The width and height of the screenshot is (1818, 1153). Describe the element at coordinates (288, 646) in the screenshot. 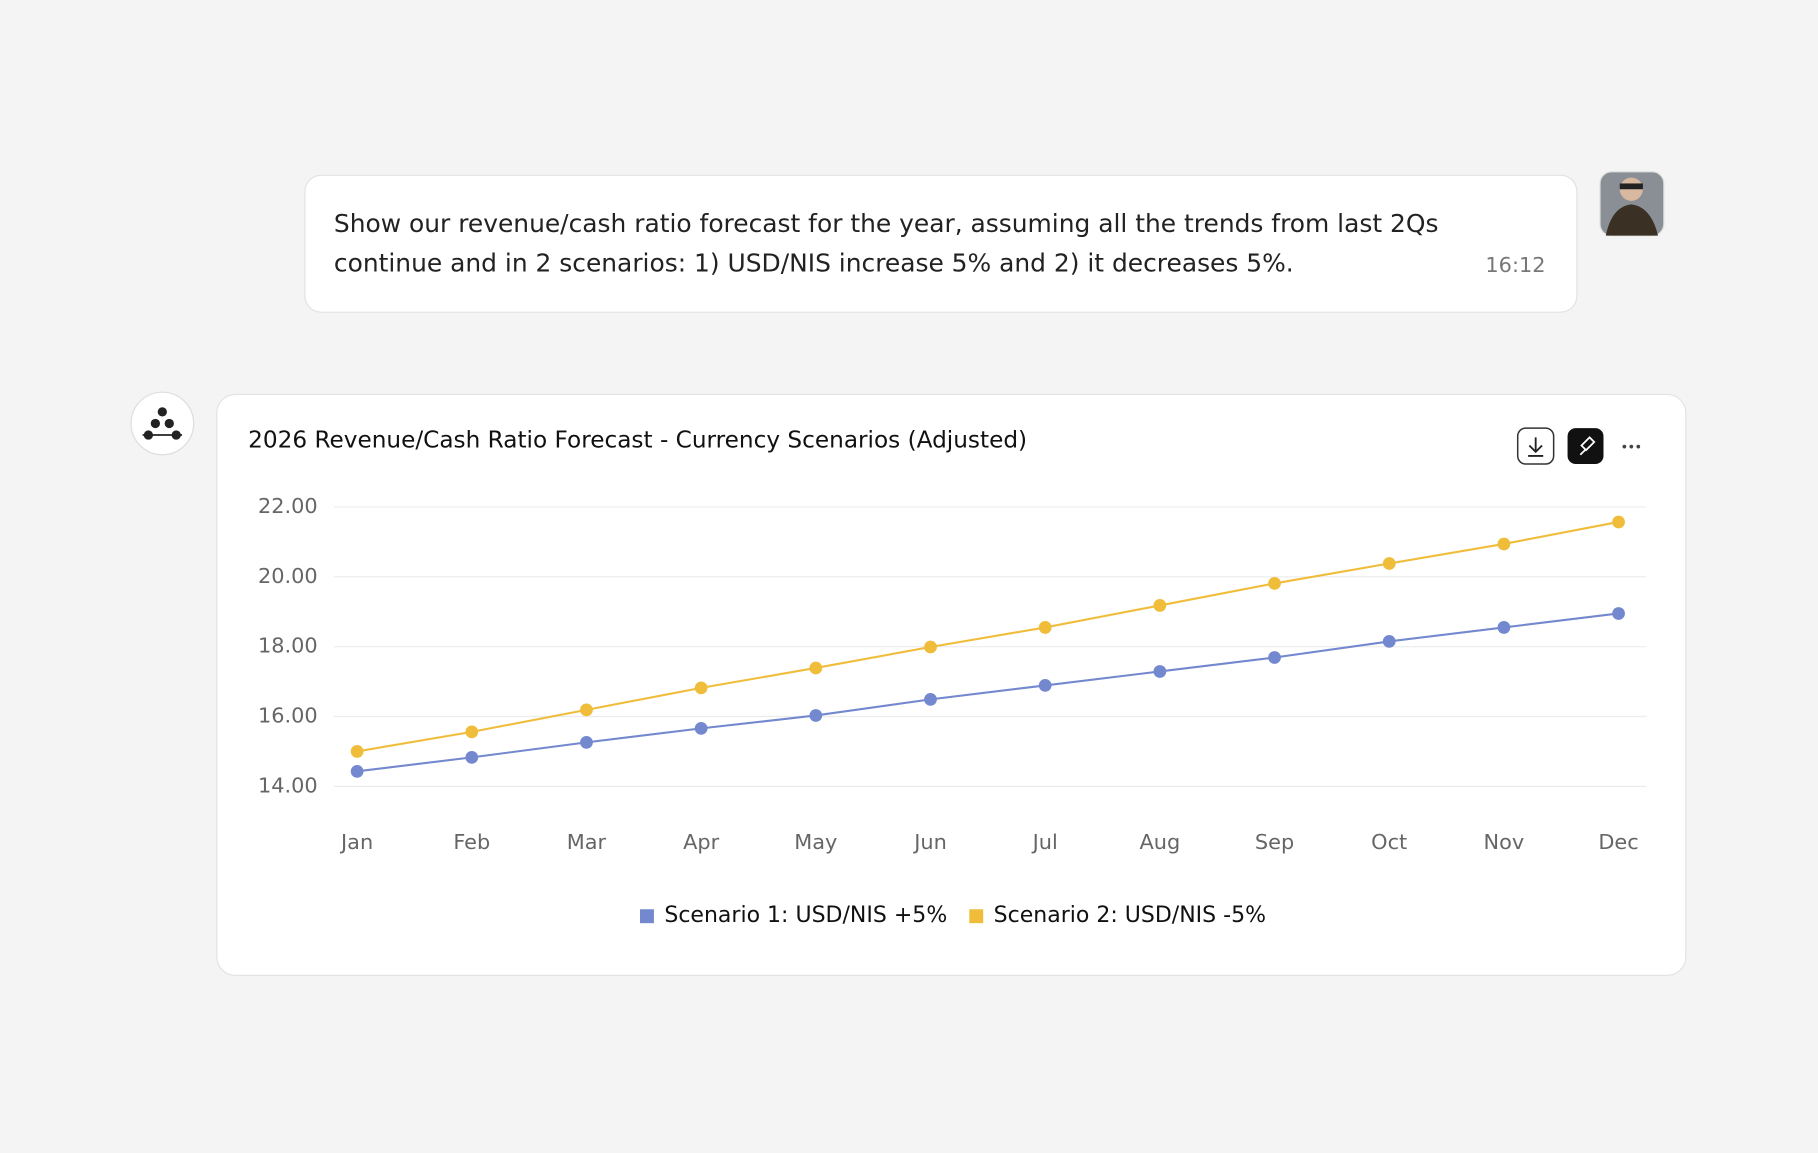

I see `y-tick-label: 18.00` at that location.